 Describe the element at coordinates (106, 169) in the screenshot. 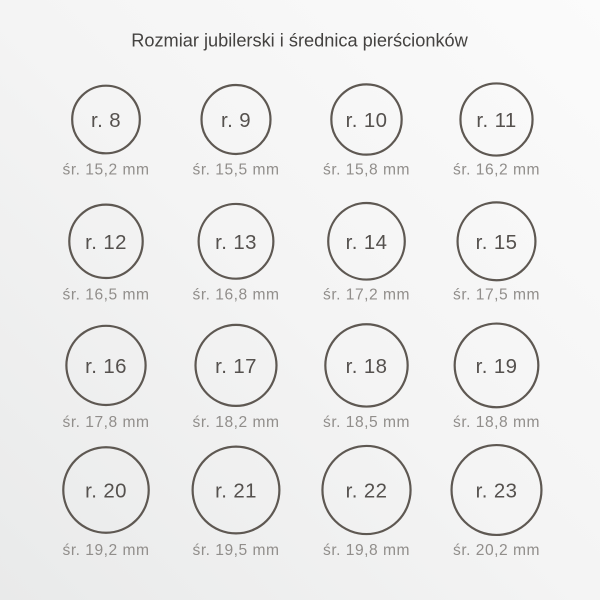

I see `svg-text: śr. 15,2 mm` at that location.